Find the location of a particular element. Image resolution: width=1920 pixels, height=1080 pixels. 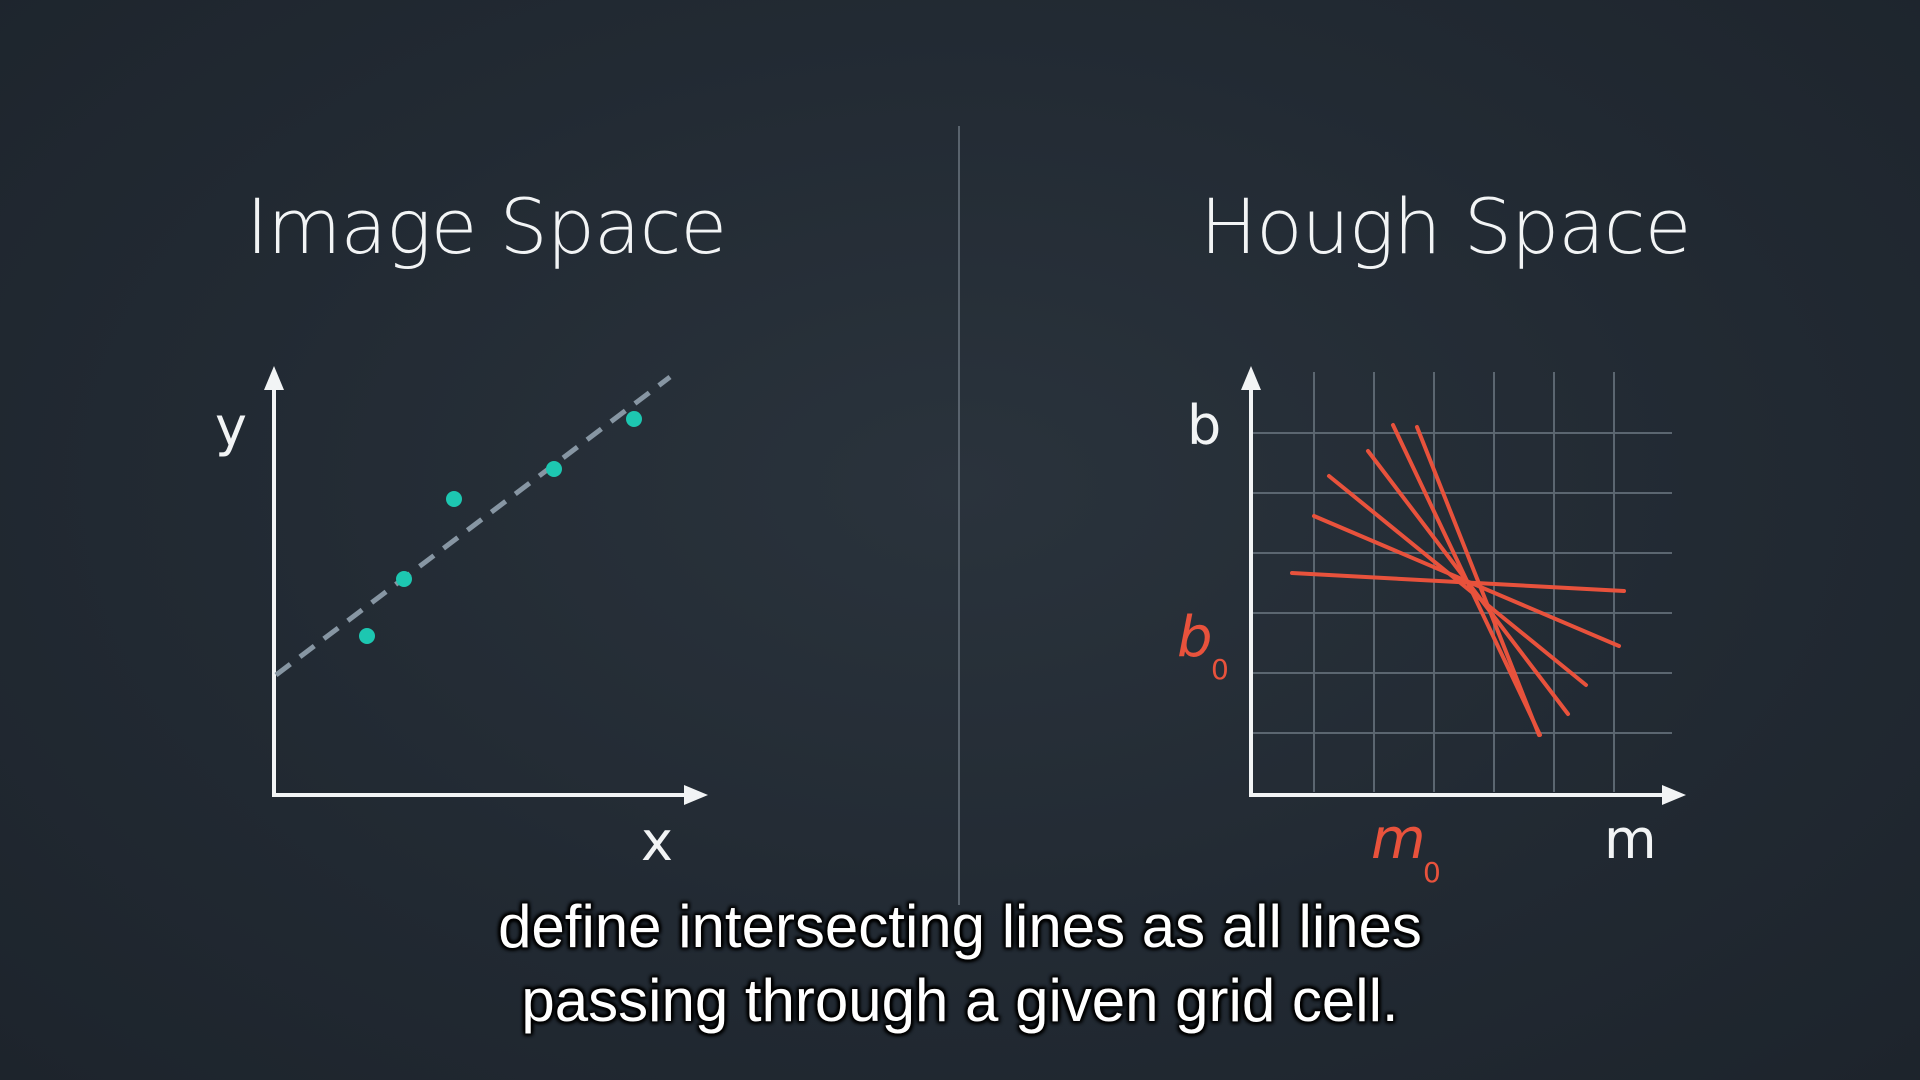

hough-space-title: Hough Space is located at coordinates (1445, 226).